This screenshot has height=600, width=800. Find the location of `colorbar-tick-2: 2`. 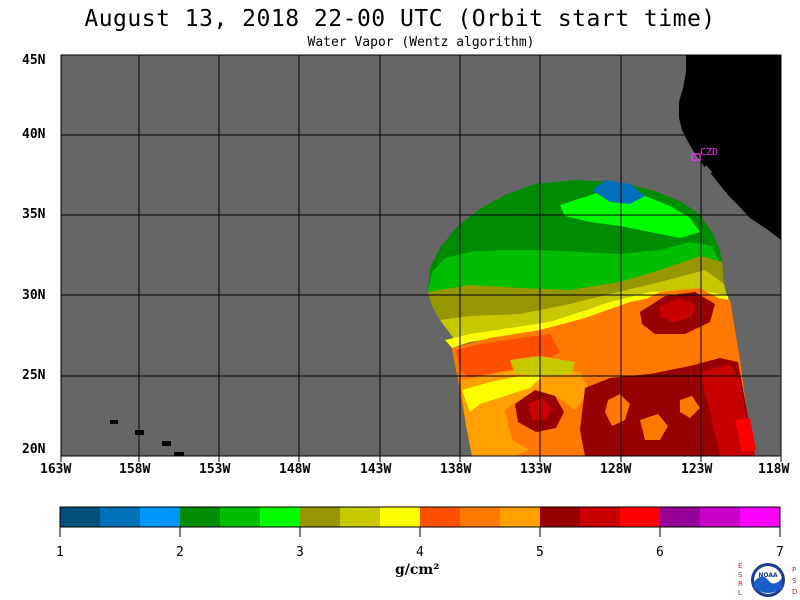

colorbar-tick-2: 2 is located at coordinates (180, 552).